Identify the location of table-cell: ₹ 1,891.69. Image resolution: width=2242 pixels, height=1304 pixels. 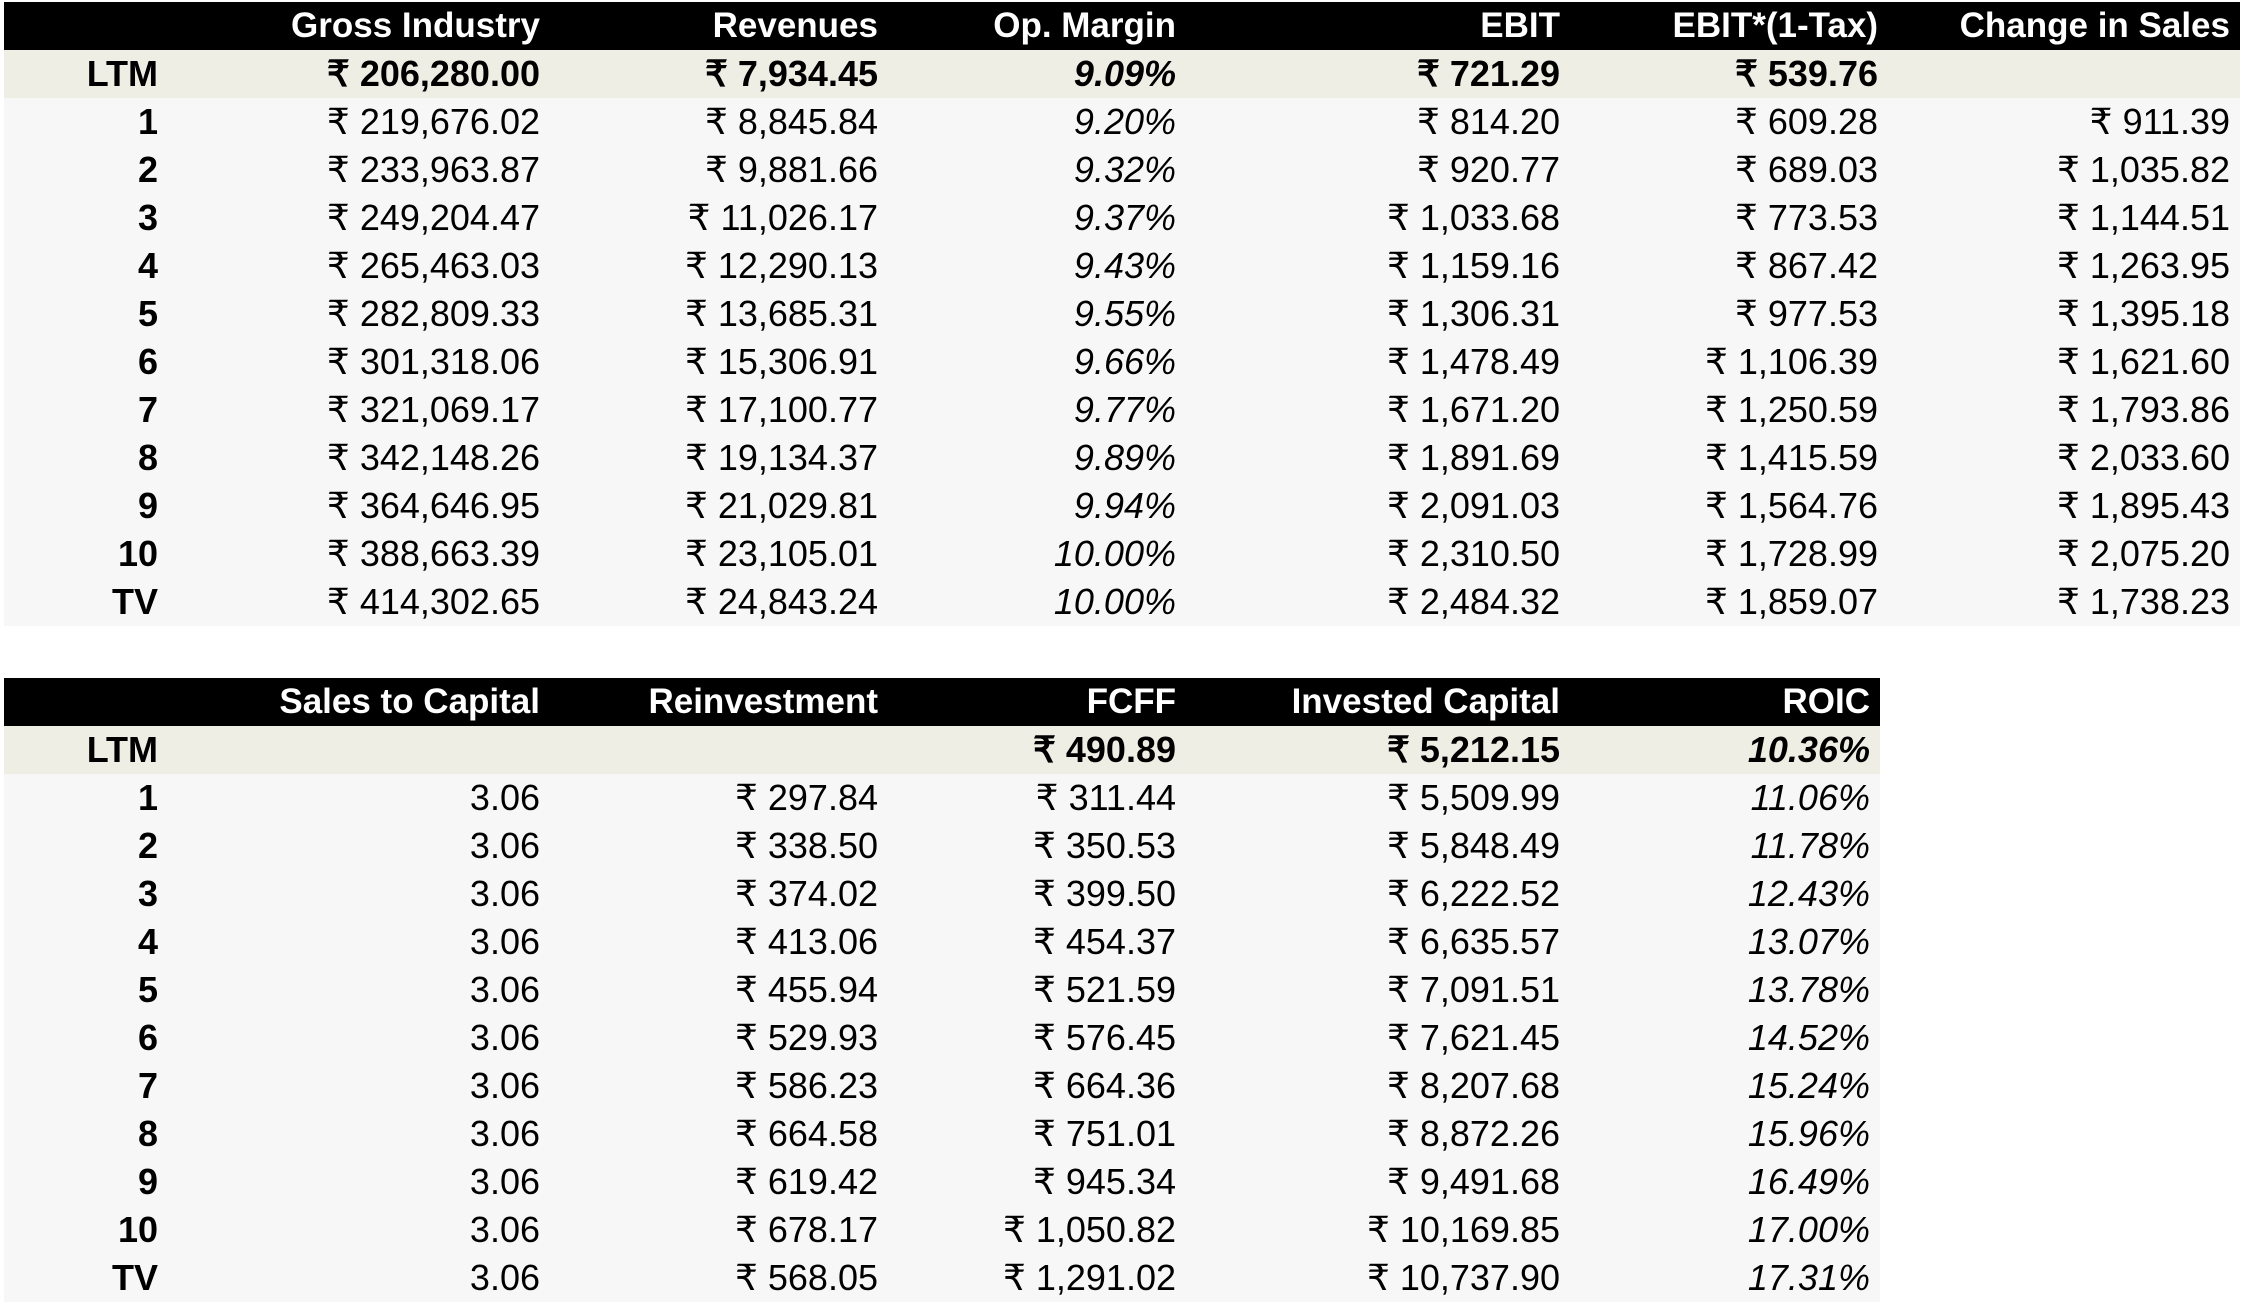
(1378, 458).